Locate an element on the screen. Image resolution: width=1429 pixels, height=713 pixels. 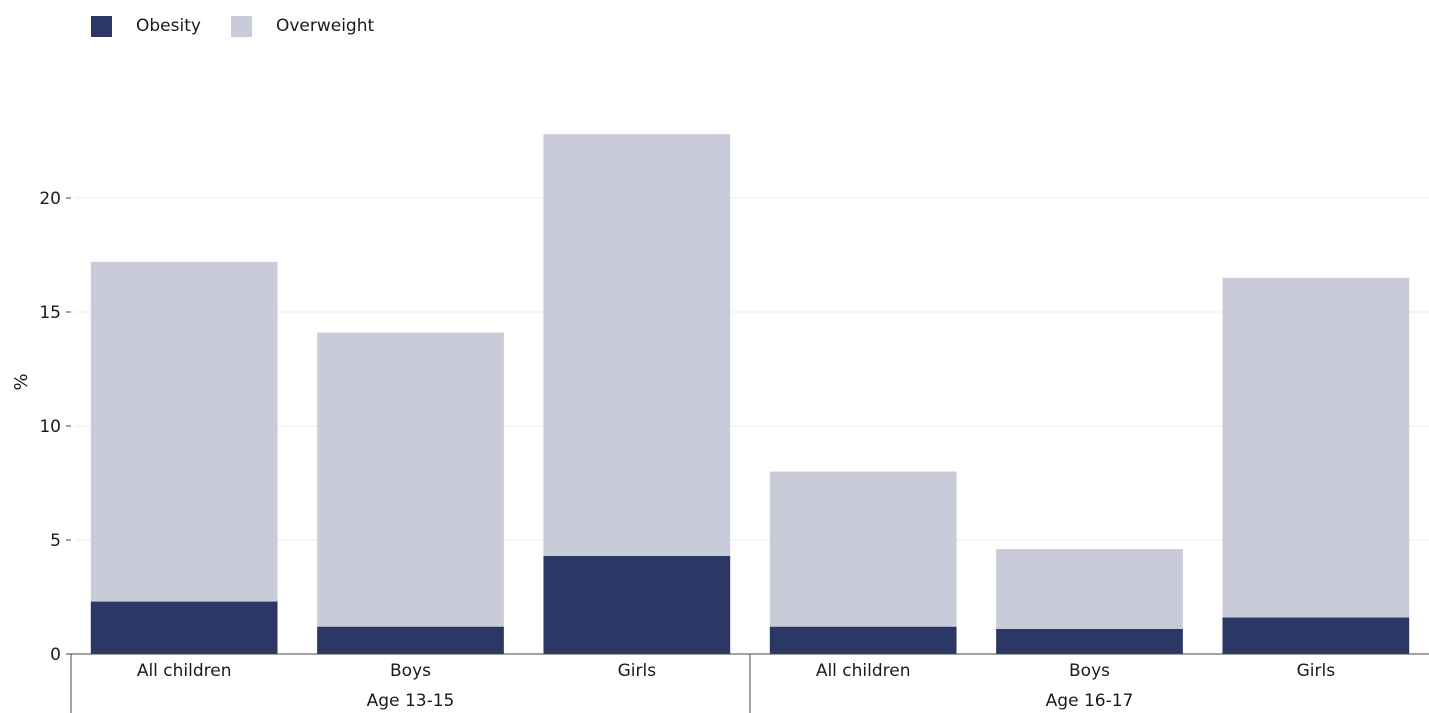
x-tick-label-5: Girls is located at coordinates (1316, 671).